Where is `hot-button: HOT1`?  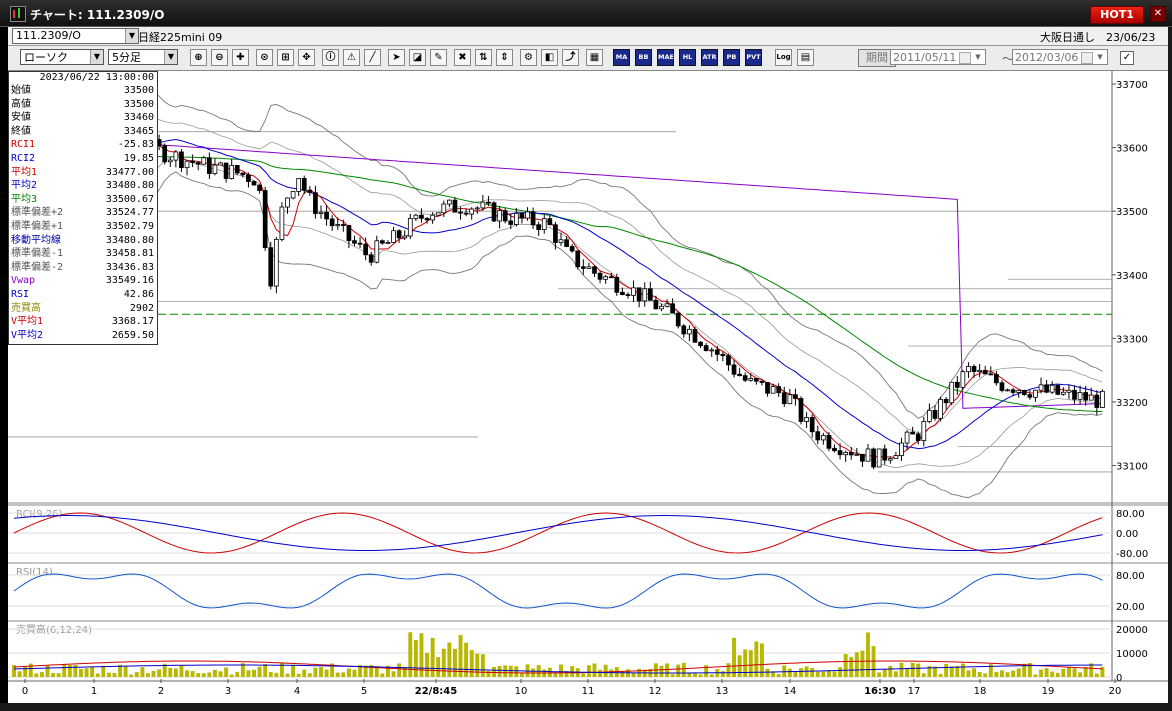 hot-button: HOT1 is located at coordinates (1117, 15).